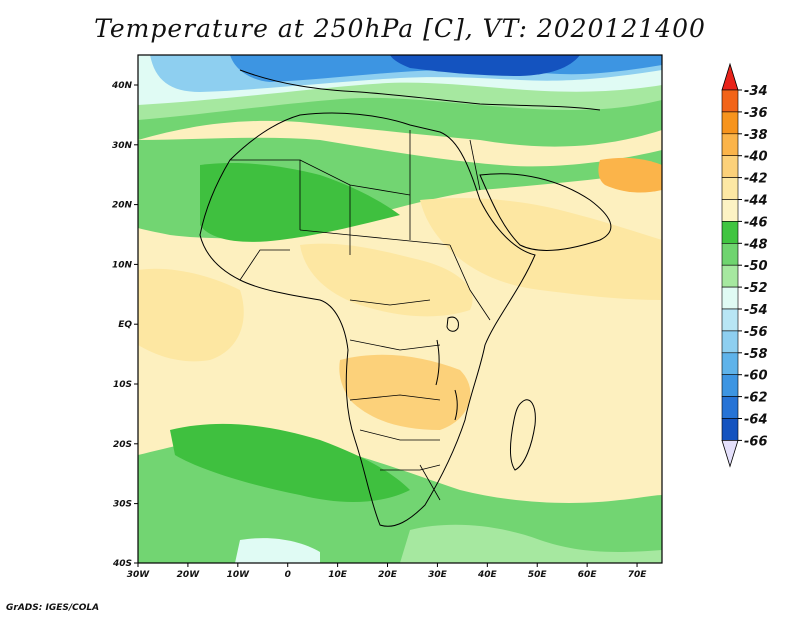 The image size is (800, 618). Describe the element at coordinates (139, 575) in the screenshot. I see `lon-tick-label: 30W` at that location.